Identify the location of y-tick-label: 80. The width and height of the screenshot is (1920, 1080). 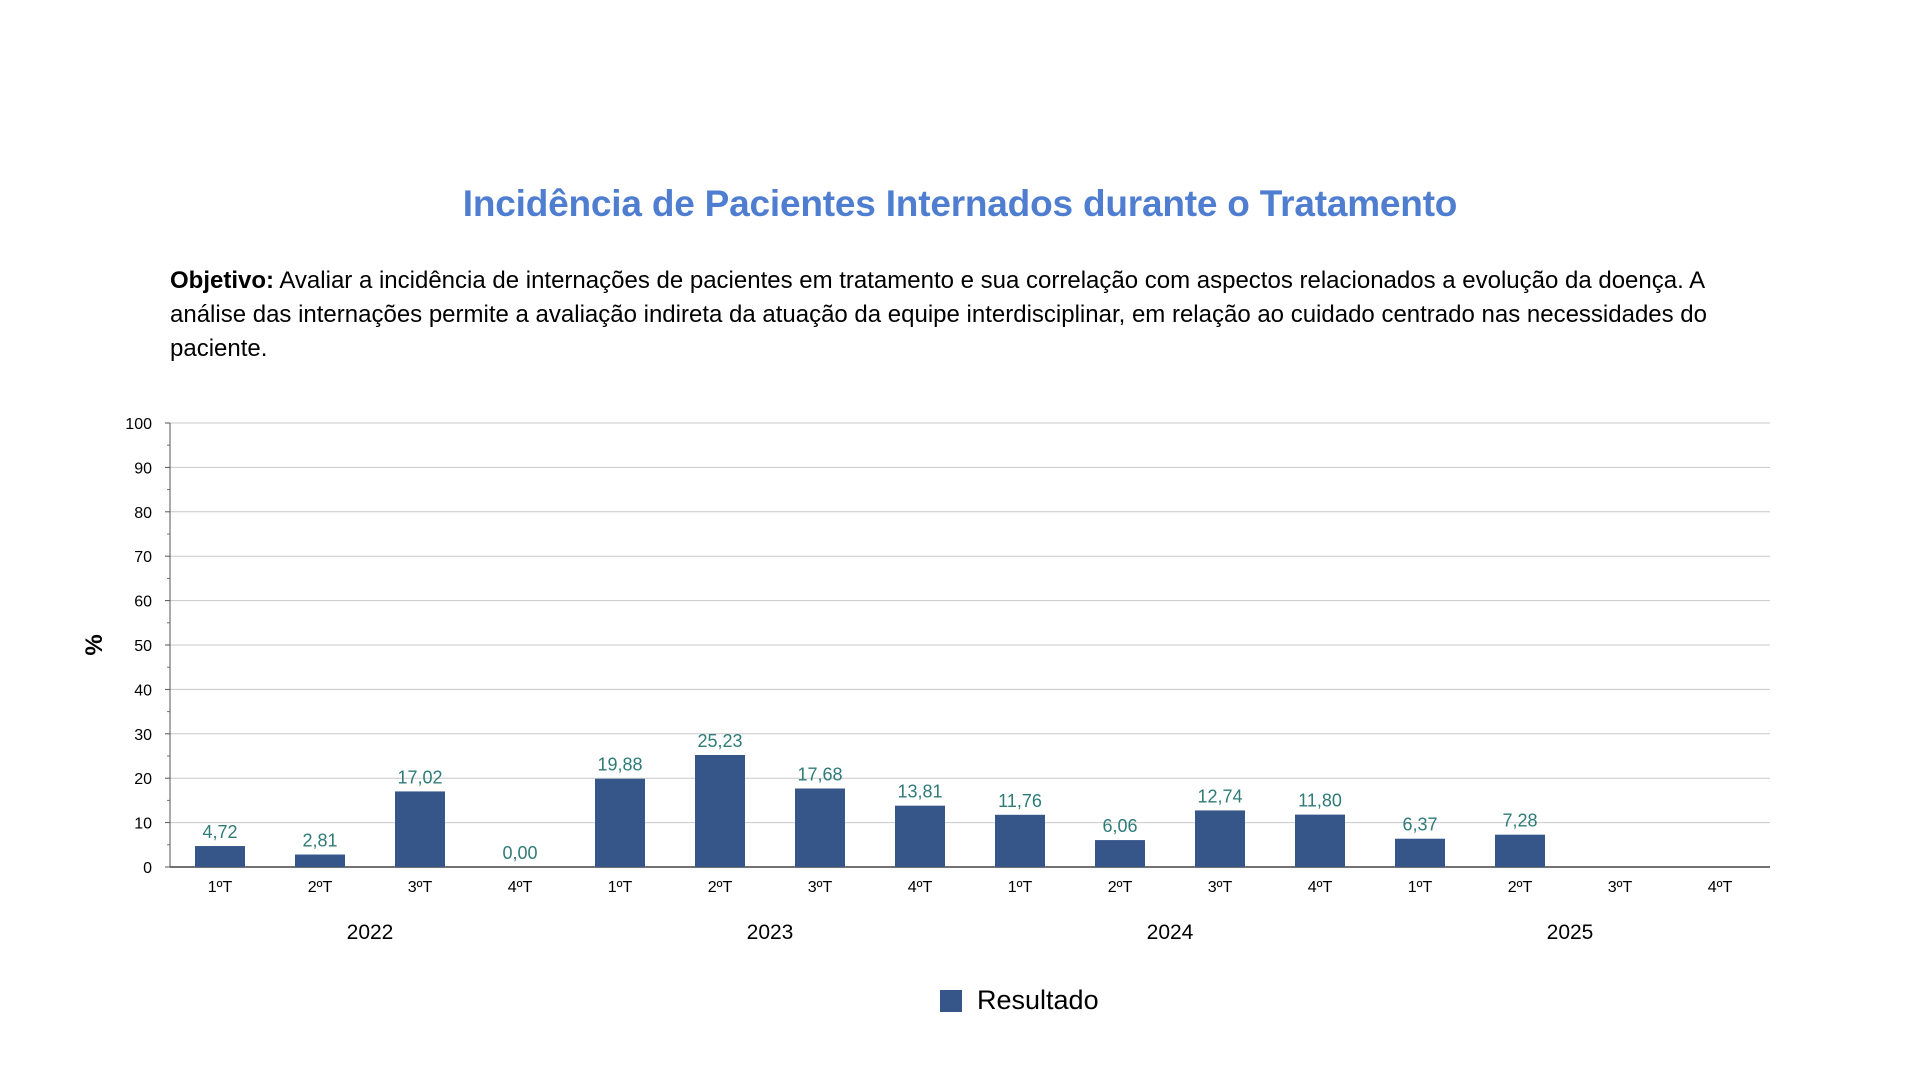
(143, 513).